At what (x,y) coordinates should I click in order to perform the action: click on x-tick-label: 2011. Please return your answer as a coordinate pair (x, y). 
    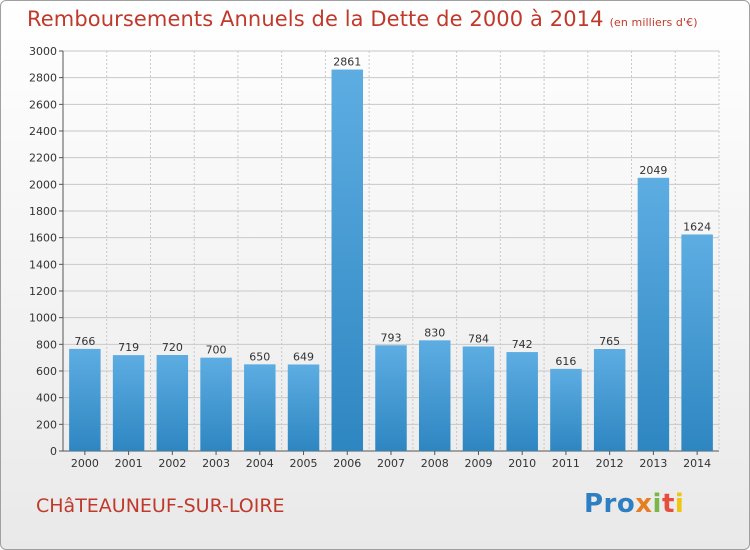
    Looking at the image, I should click on (566, 463).